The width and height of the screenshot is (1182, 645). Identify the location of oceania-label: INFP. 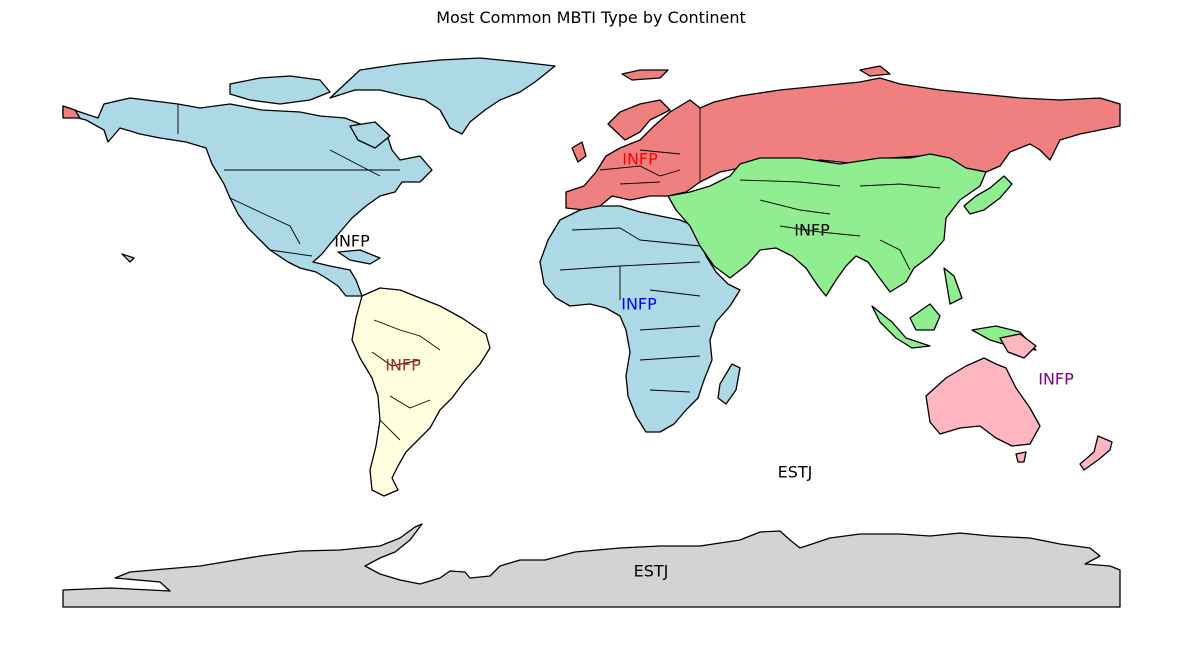
(1056, 379).